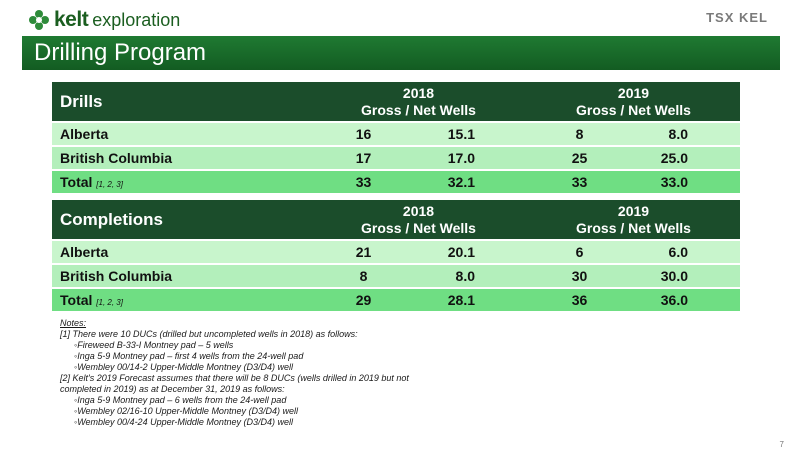  What do you see at coordinates (363, 181) in the screenshot?
I see `gross-2018: 33` at bounding box center [363, 181].